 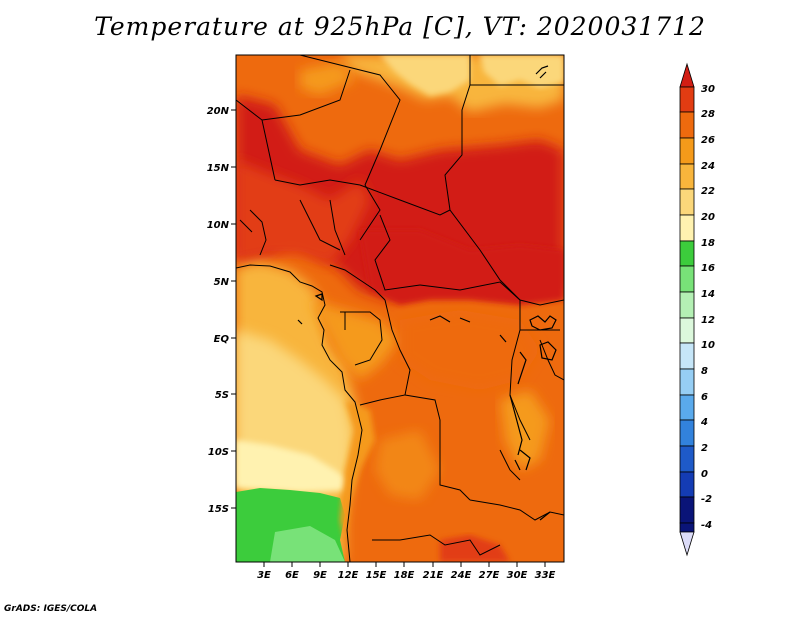 I want to click on colorbar, so click(x=687, y=309).